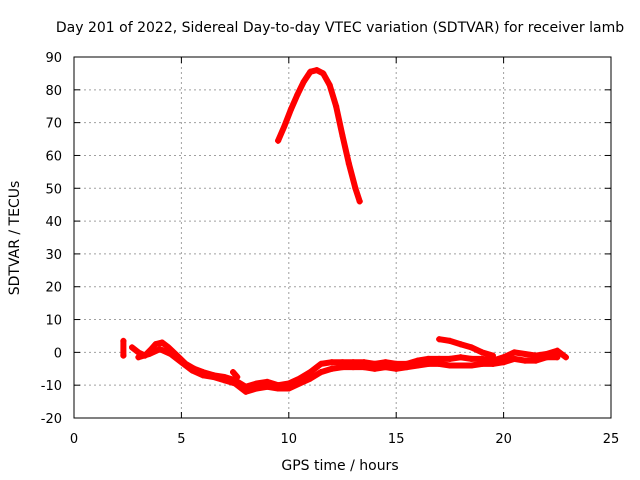 The image size is (640, 480). Describe the element at coordinates (53, 124) in the screenshot. I see `y-tick-label: 70` at that location.